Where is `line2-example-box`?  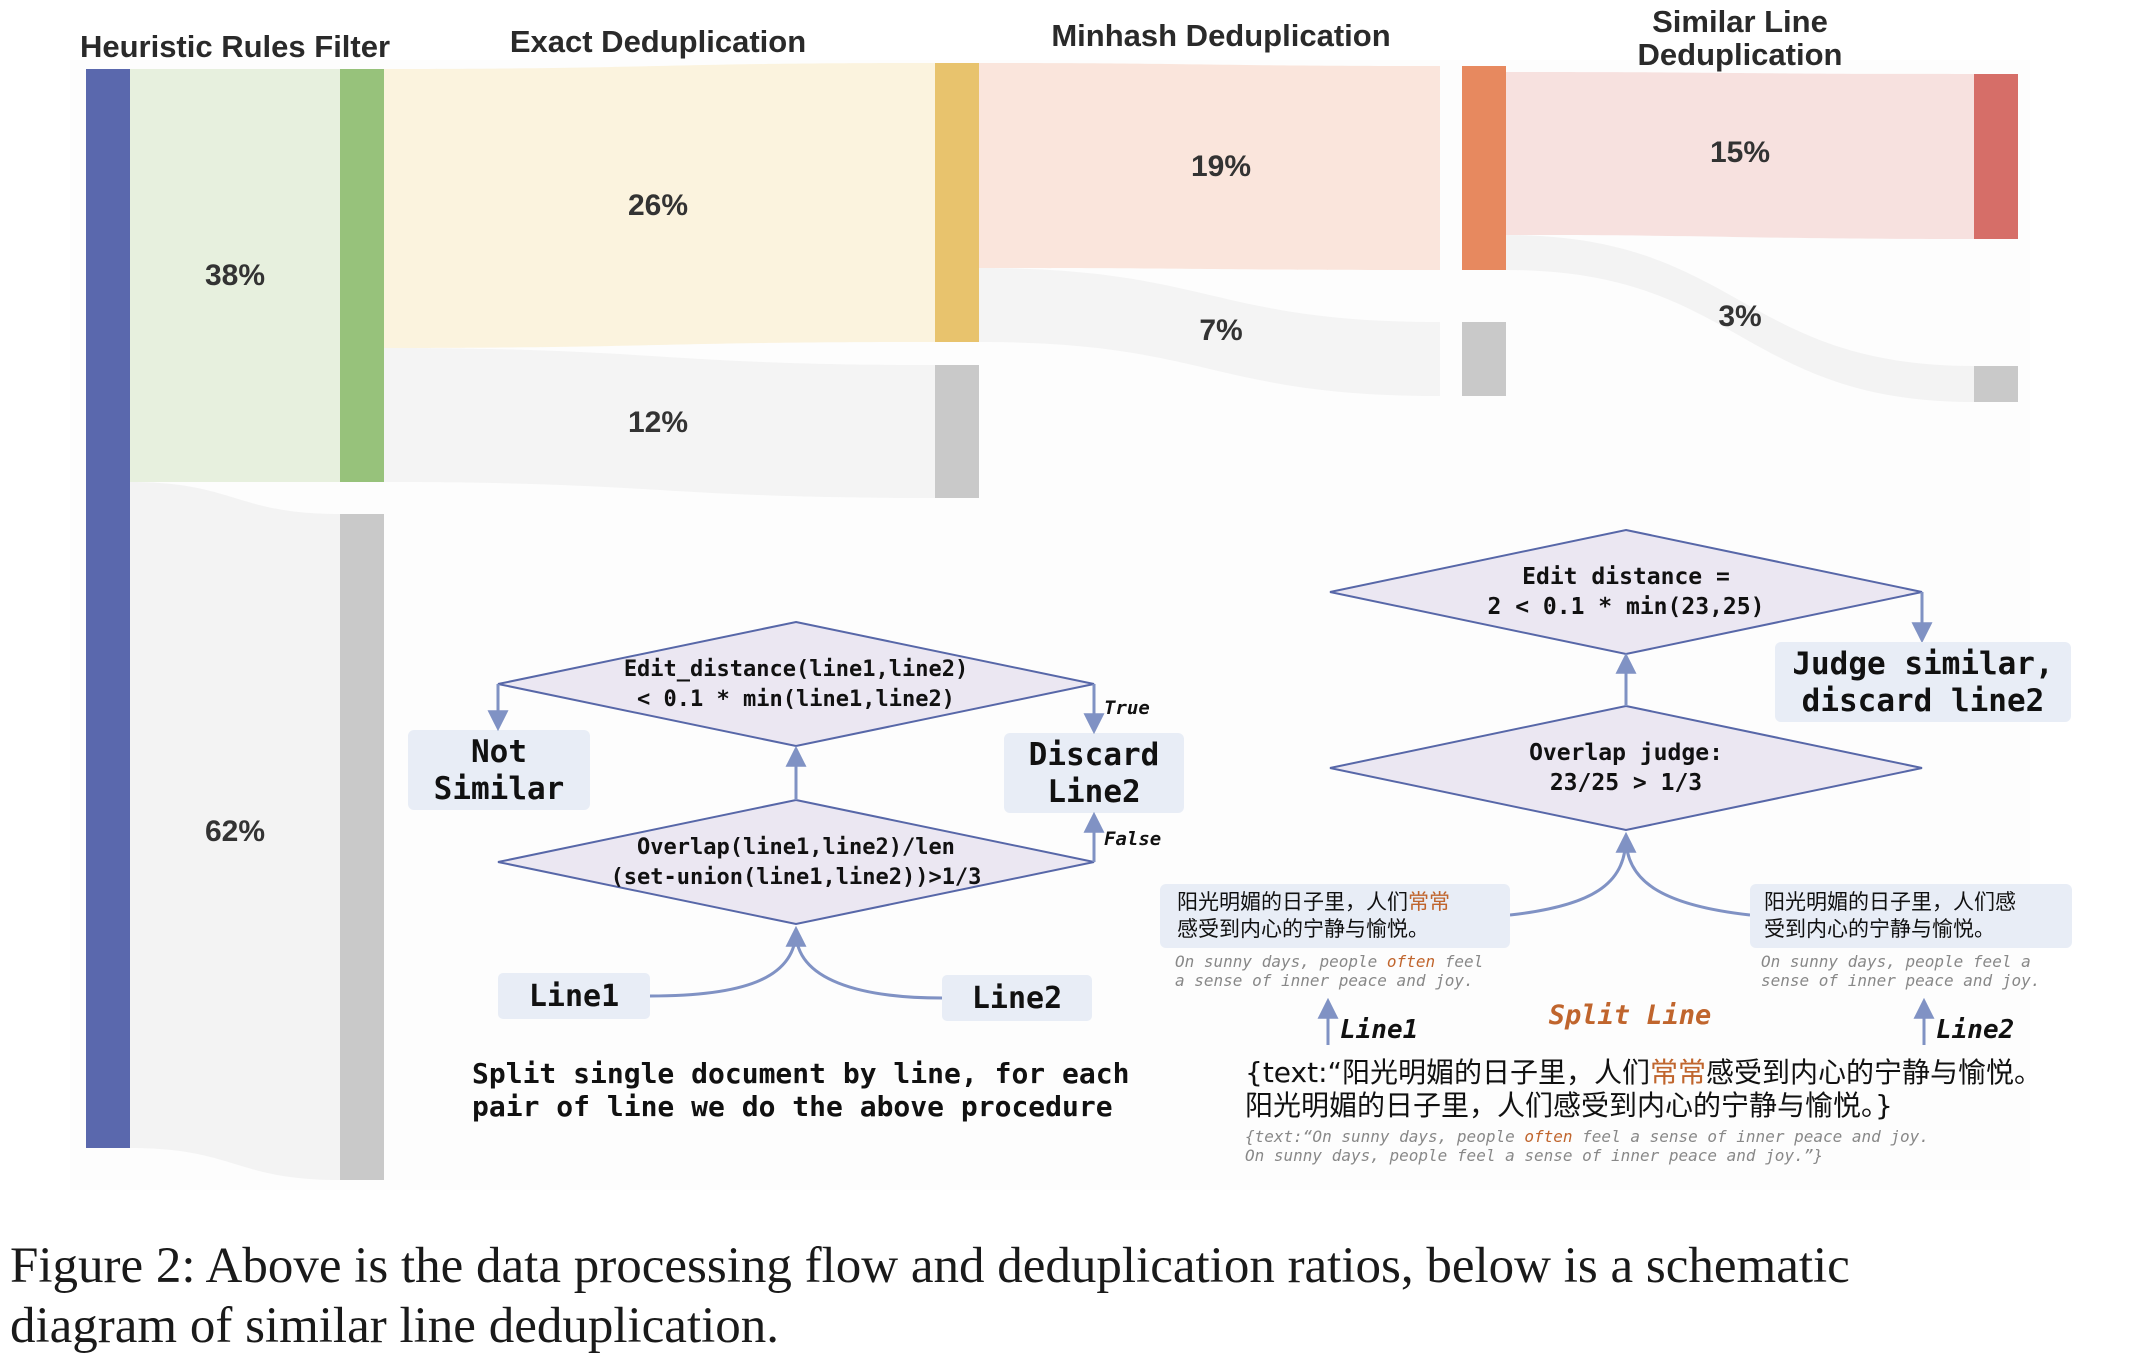 line2-example-box is located at coordinates (1911, 916).